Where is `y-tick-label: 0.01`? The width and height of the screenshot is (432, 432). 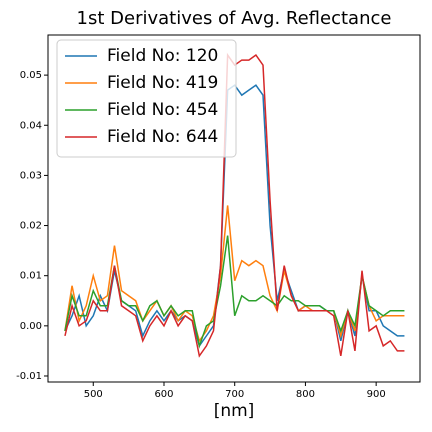 y-tick-label: 0.01 is located at coordinates (31, 276).